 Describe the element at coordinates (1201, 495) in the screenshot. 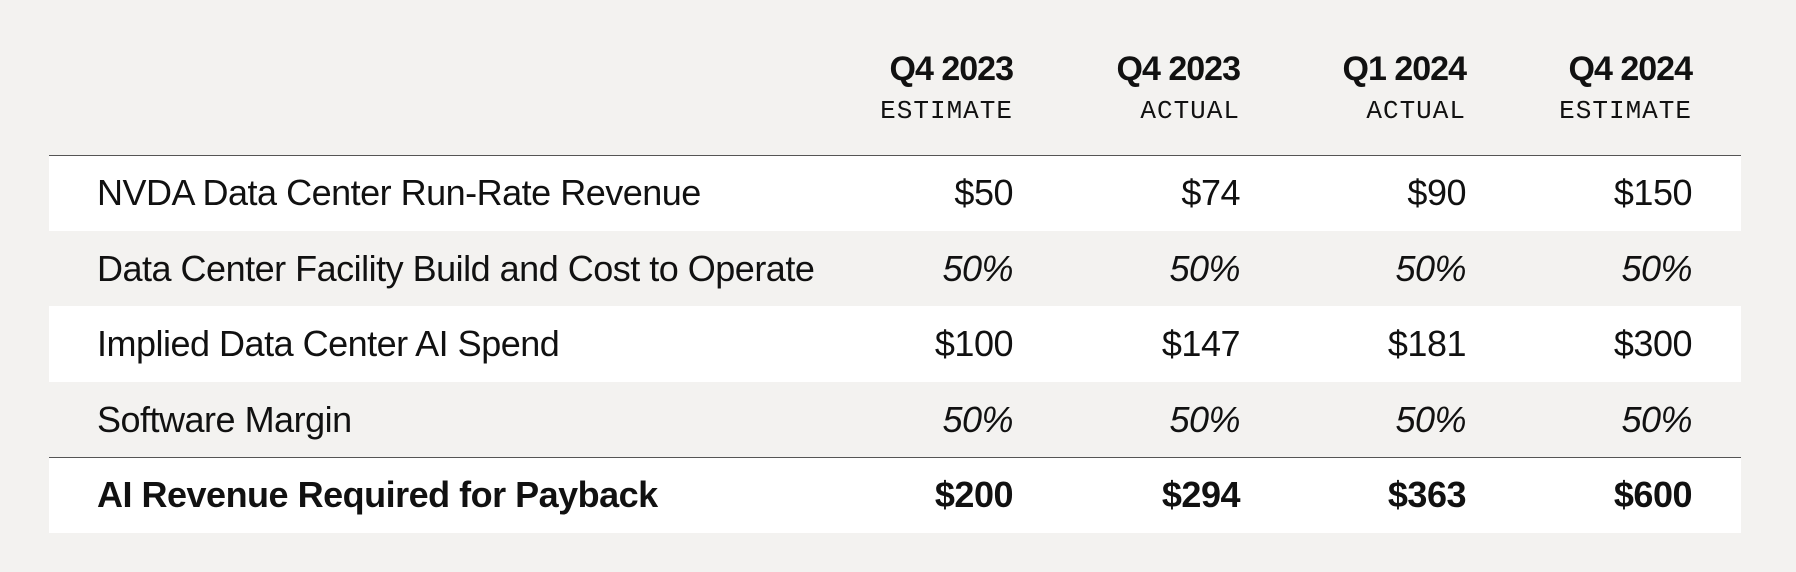

I see `row-value: $294` at that location.